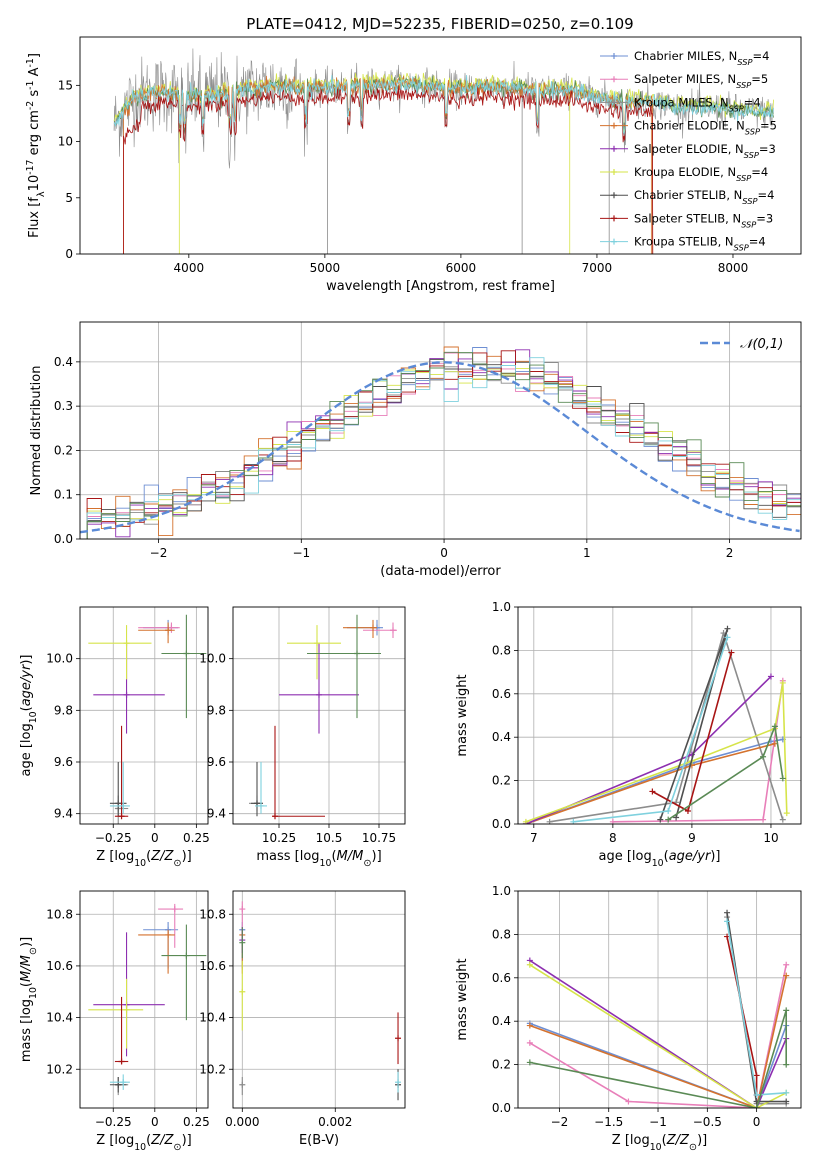 This screenshot has width=819, height=1170. Describe the element at coordinates (703, 220) in the screenshot. I see `legend-label: Salpeter STELIB, NSSP=3` at that location.